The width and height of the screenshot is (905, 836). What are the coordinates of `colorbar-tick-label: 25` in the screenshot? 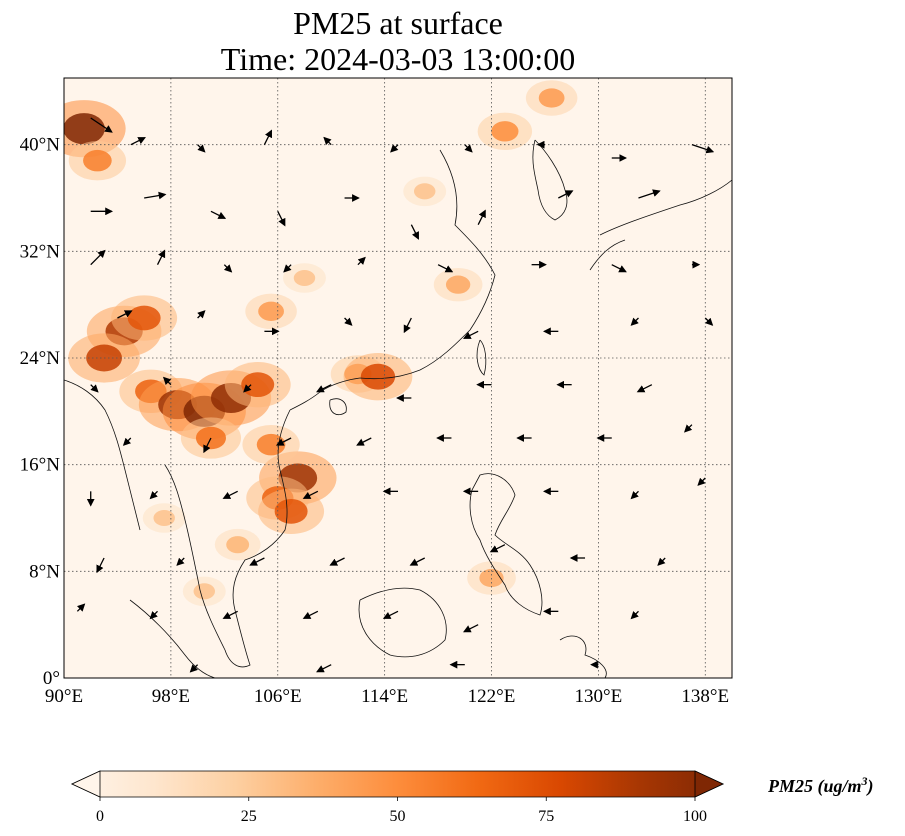 It's located at (249, 816).